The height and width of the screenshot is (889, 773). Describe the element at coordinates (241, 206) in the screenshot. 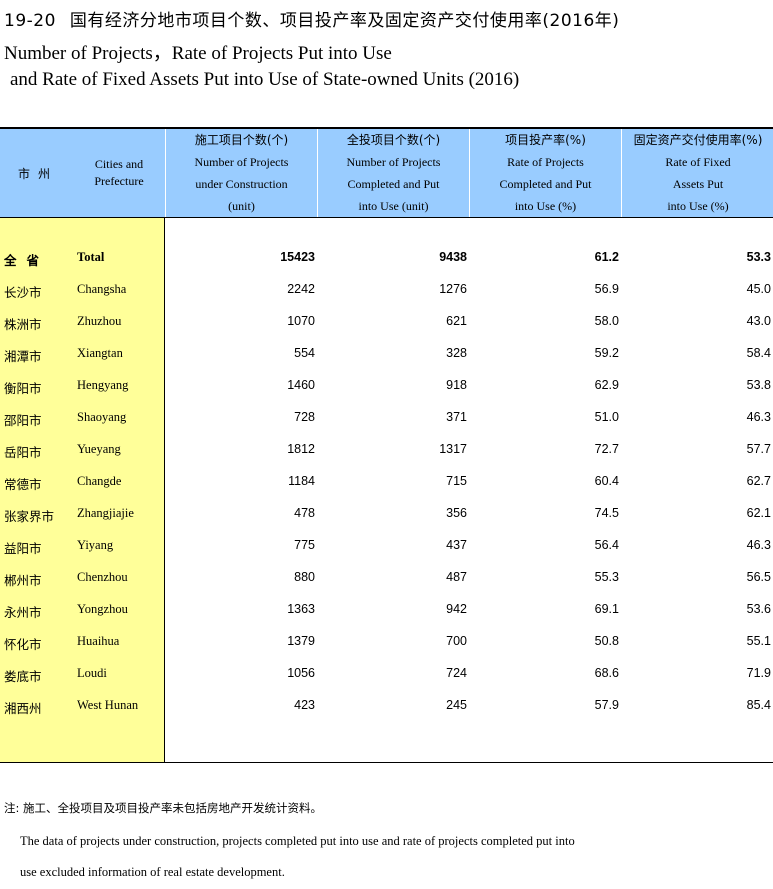

I see `header-col-en3: (unit)` at that location.